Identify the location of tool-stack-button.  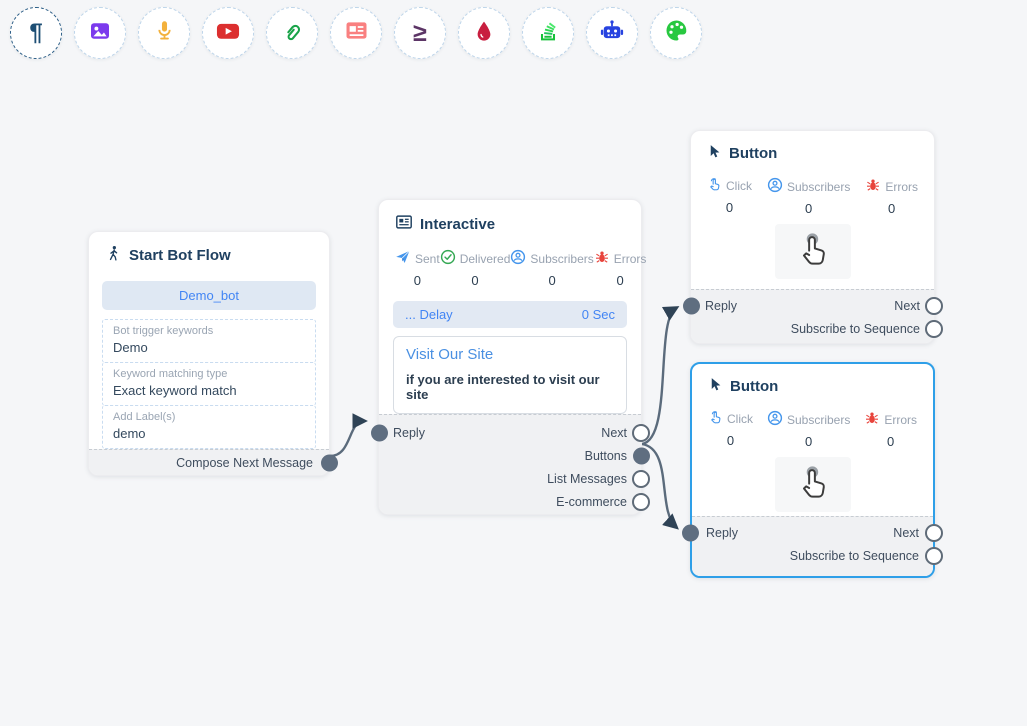
(548, 33).